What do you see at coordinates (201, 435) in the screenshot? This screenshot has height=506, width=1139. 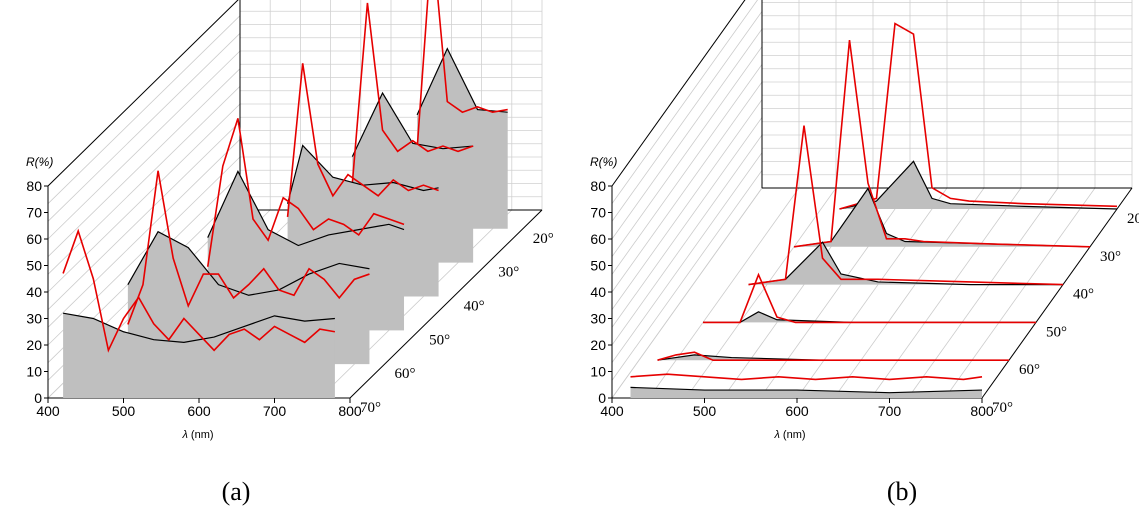 I see `x-axis-label-unit: (nm)` at bounding box center [201, 435].